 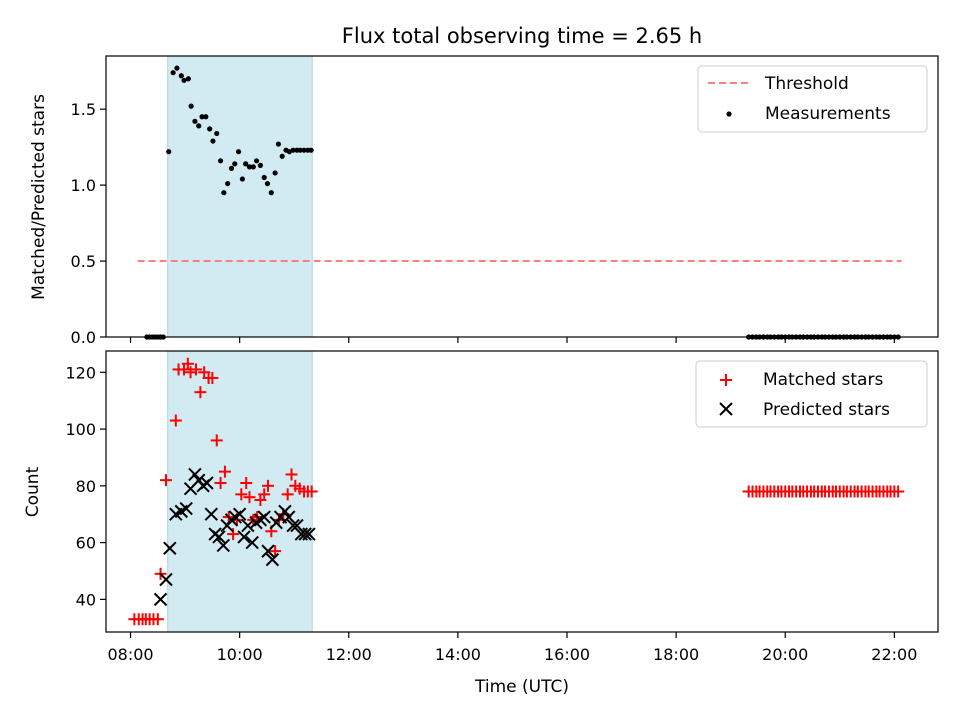 What do you see at coordinates (823, 380) in the screenshot?
I see `legend-matched-label: Matched stars` at bounding box center [823, 380].